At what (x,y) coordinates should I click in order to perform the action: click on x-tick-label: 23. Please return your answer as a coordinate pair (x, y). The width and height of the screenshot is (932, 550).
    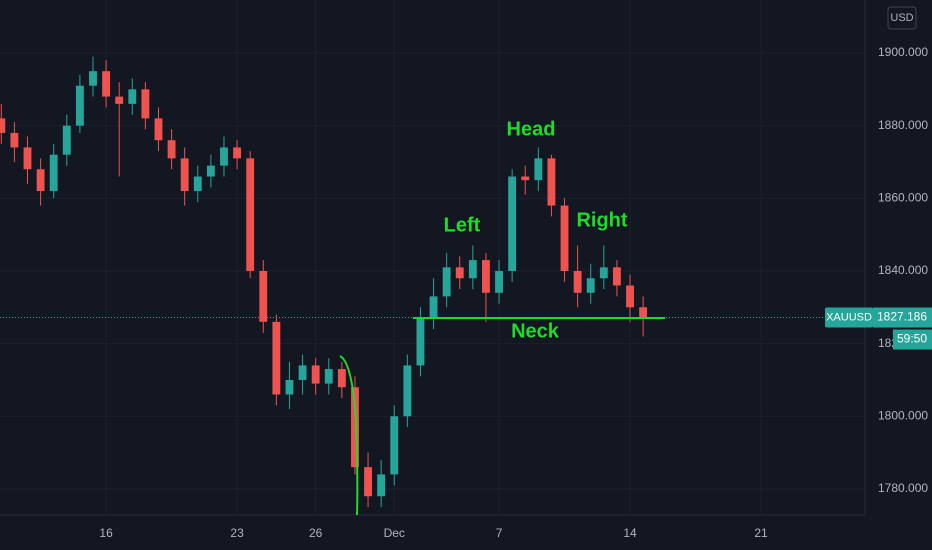
    Looking at the image, I should click on (237, 533).